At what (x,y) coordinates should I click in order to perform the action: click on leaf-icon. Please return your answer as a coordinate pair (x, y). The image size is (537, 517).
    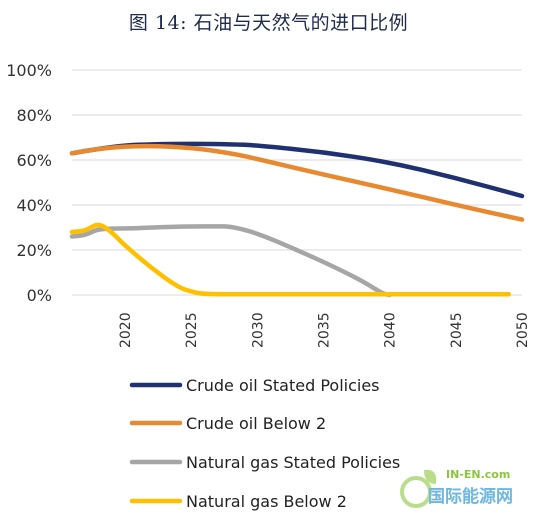
    Looking at the image, I should click on (418, 488).